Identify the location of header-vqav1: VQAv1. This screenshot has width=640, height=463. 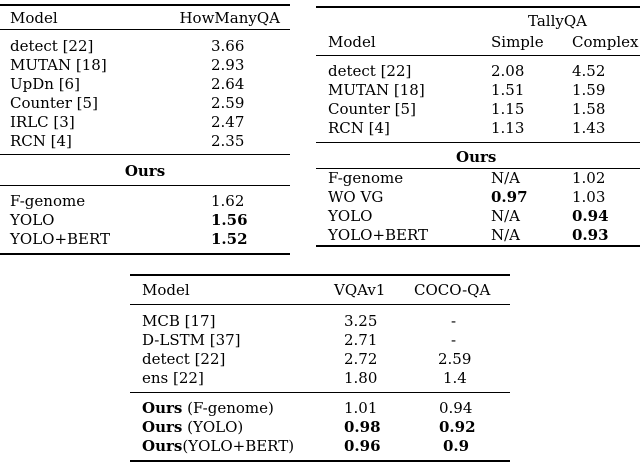
(360, 290).